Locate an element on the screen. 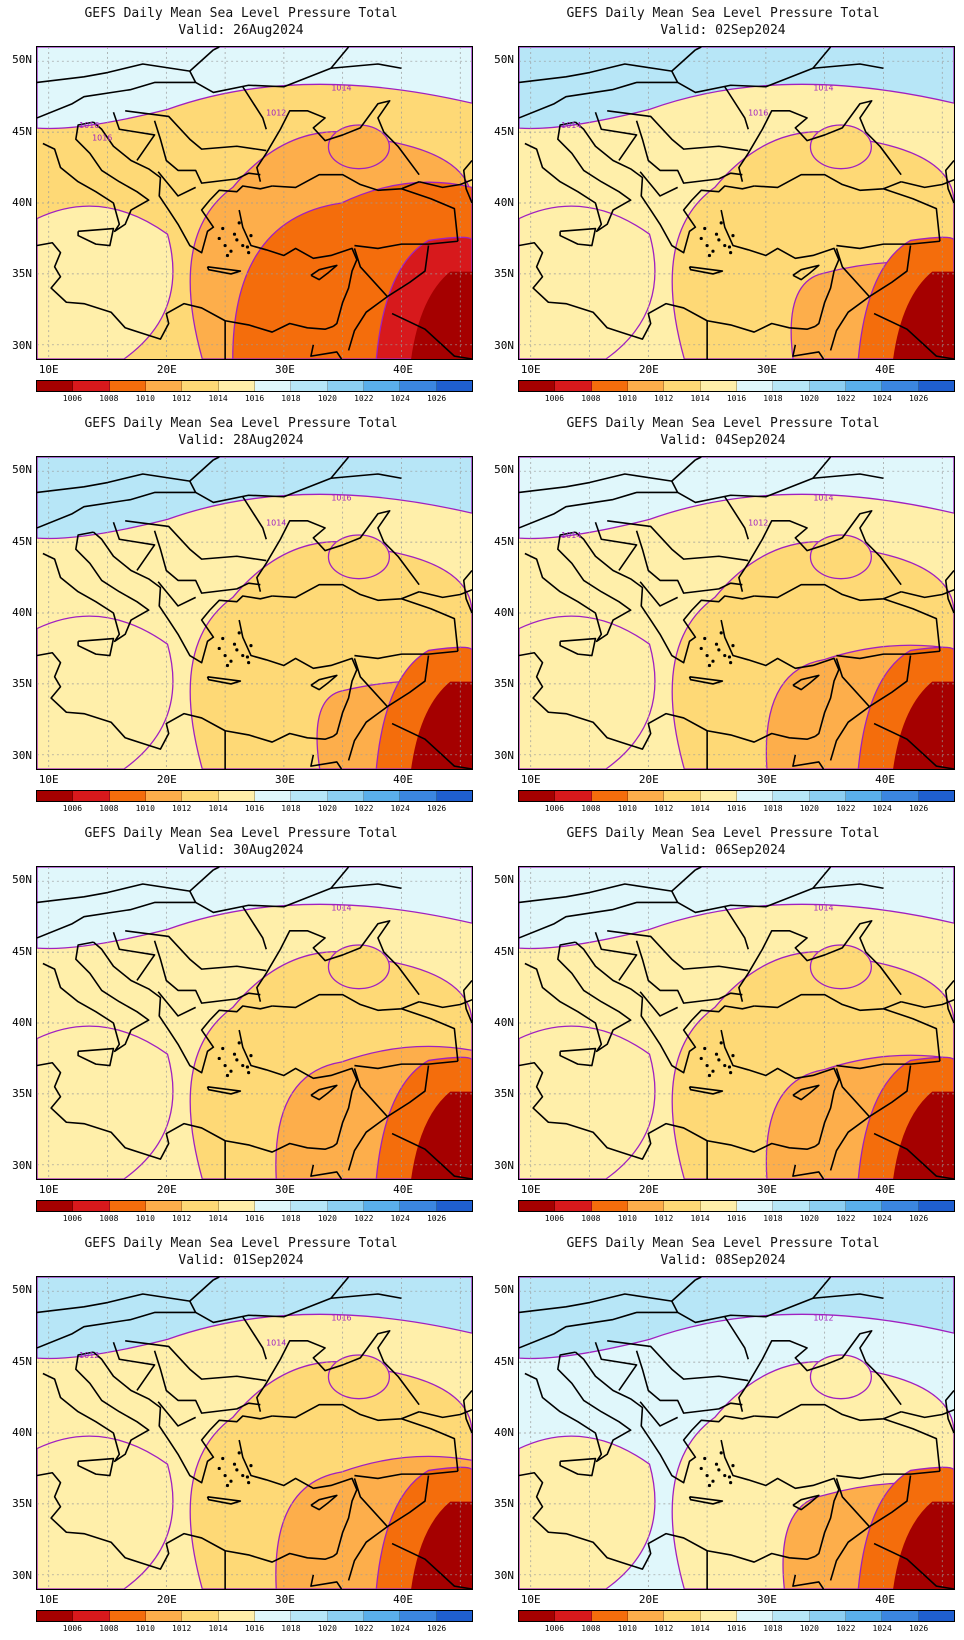  panel-valid-date: Valid: 01Sep2024 is located at coordinates (241, 1260).